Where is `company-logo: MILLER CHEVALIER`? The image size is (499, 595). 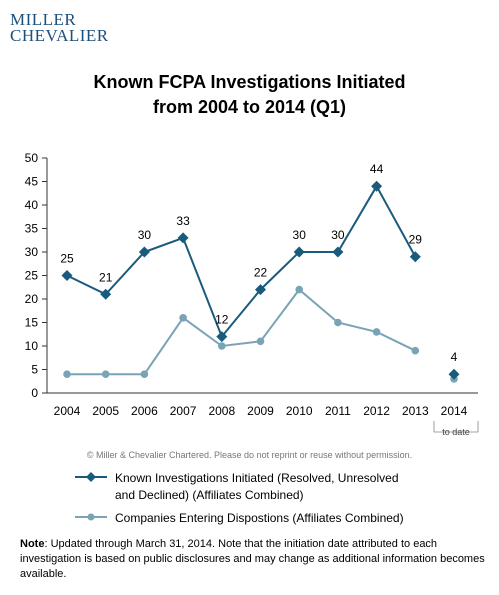
company-logo: MILLER CHEVALIER is located at coordinates (59, 27).